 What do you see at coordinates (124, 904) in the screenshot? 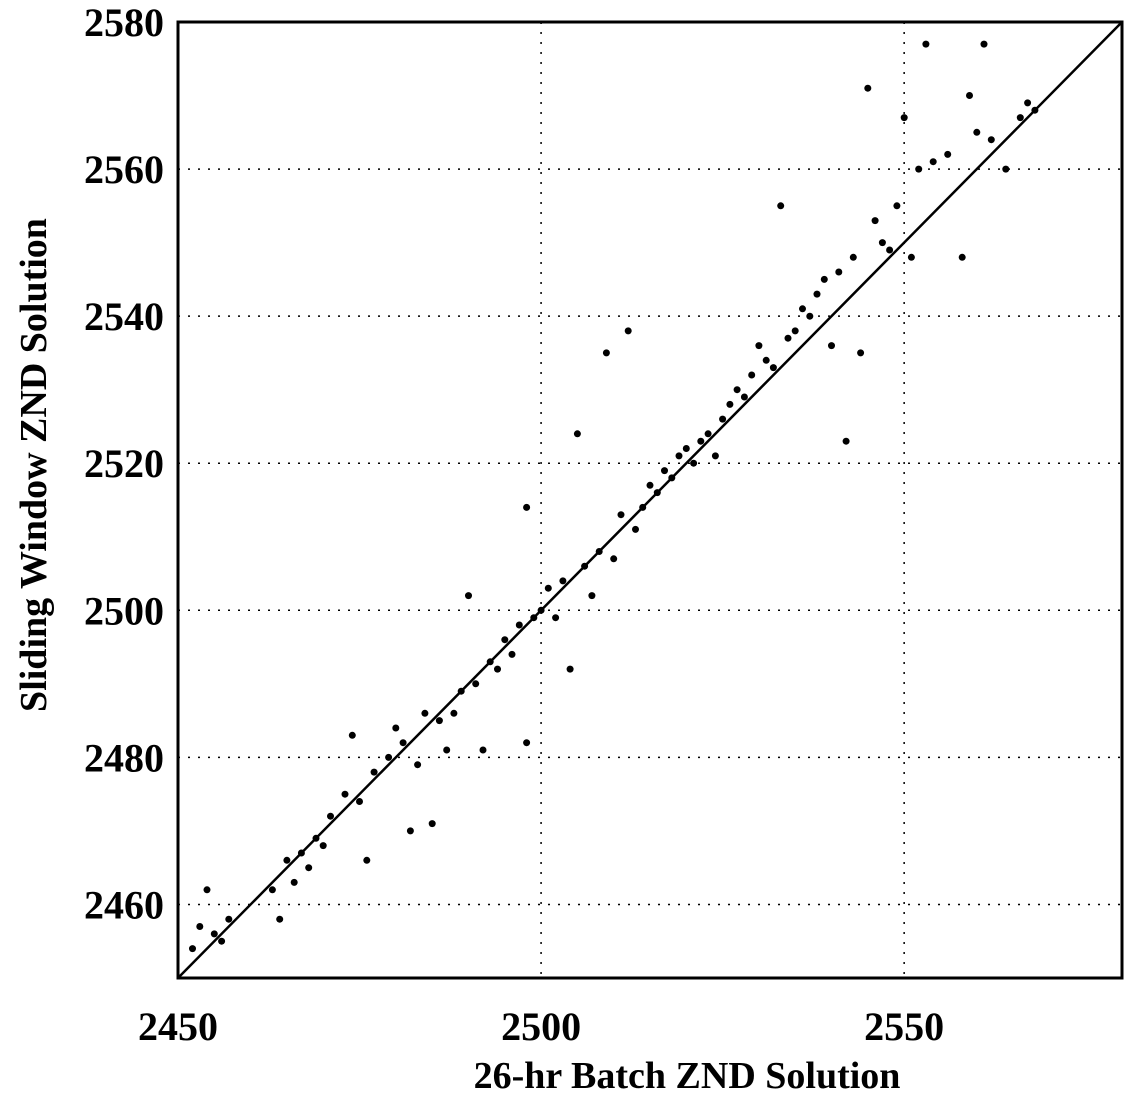
I see `y-tick-label: 2460` at bounding box center [124, 904].